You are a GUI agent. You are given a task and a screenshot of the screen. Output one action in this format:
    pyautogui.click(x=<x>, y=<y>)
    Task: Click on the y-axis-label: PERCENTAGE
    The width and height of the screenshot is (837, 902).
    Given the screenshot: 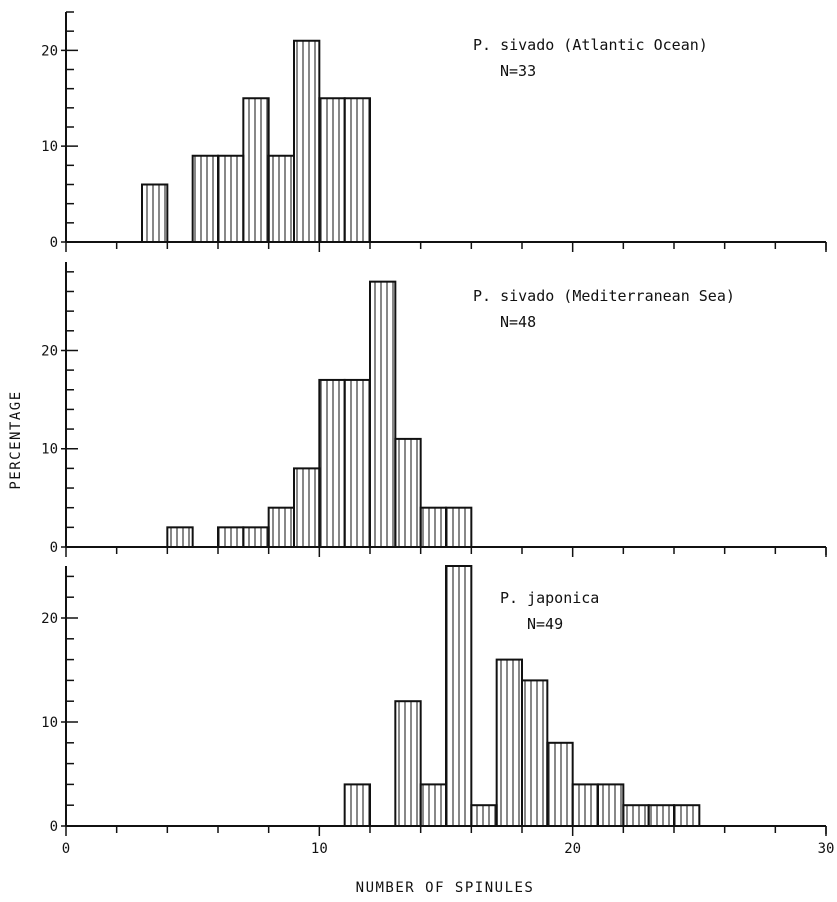 What is the action you would take?
    pyautogui.click(x=16, y=439)
    